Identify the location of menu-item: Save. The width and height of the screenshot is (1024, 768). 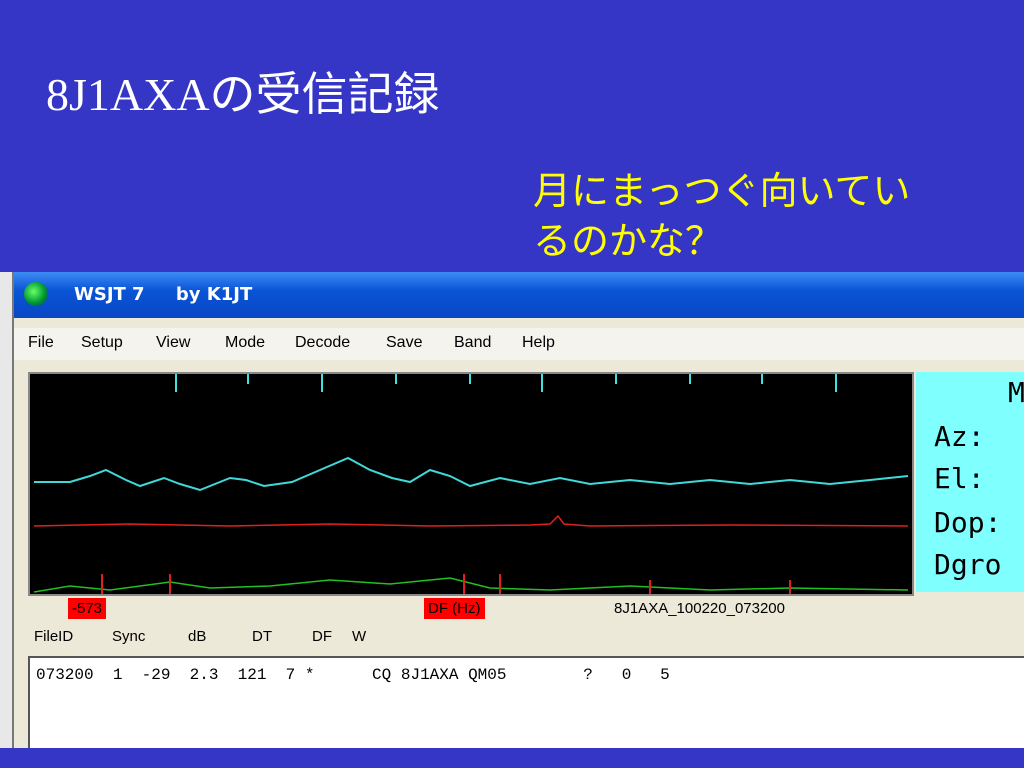
(404, 342).